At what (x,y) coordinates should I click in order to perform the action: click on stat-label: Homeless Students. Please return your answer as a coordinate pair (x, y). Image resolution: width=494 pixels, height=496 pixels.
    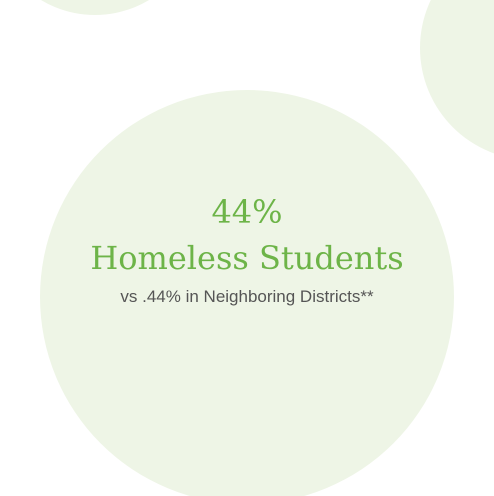
    Looking at the image, I should click on (247, 258).